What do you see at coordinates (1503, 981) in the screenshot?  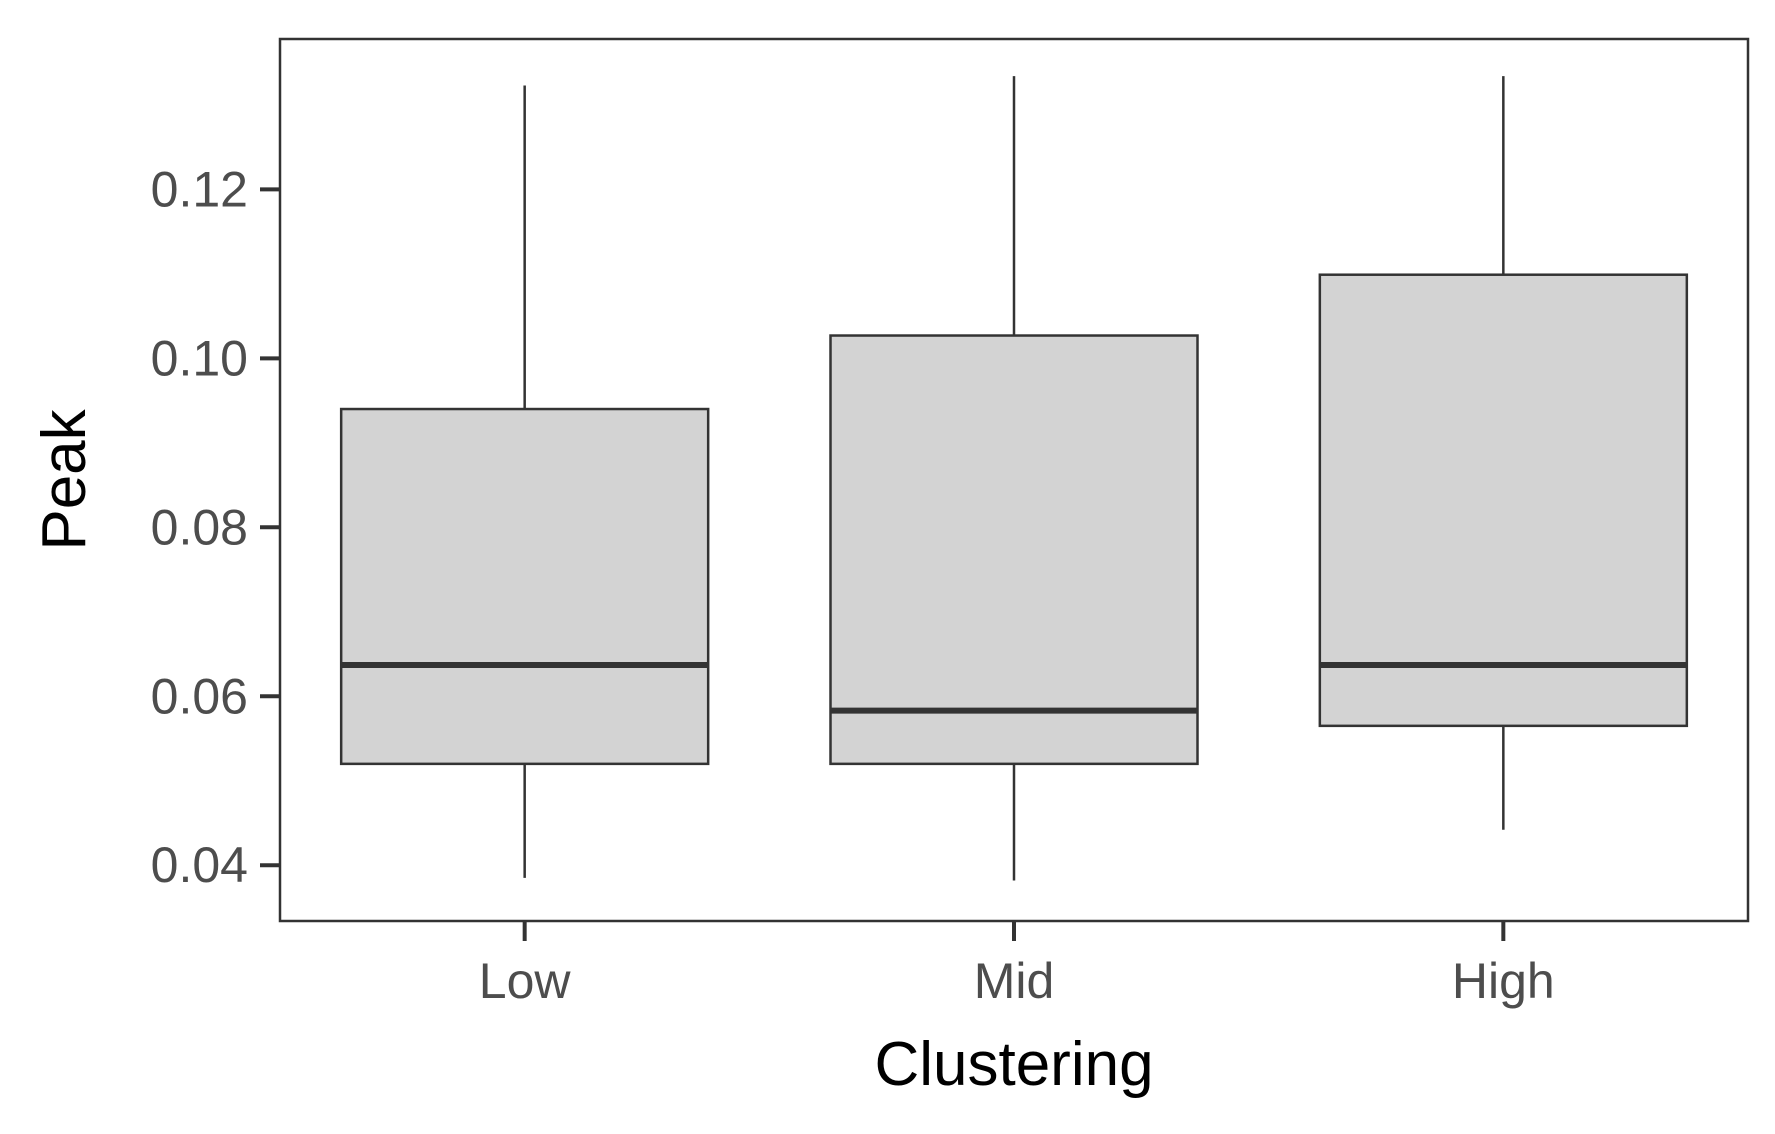 I see `x-tick-label: High` at bounding box center [1503, 981].